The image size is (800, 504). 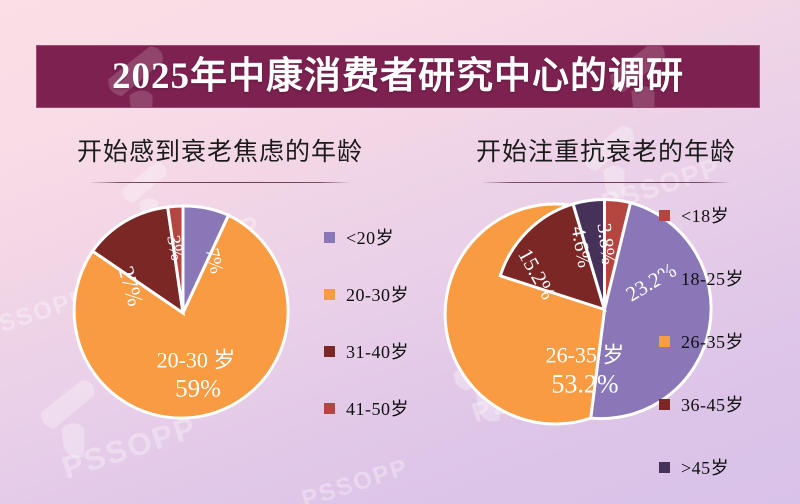 I want to click on legend-antiaging-age: <18岁 18-25岁 26-35岁 36-45岁 >45岁, so click(x=701, y=341).